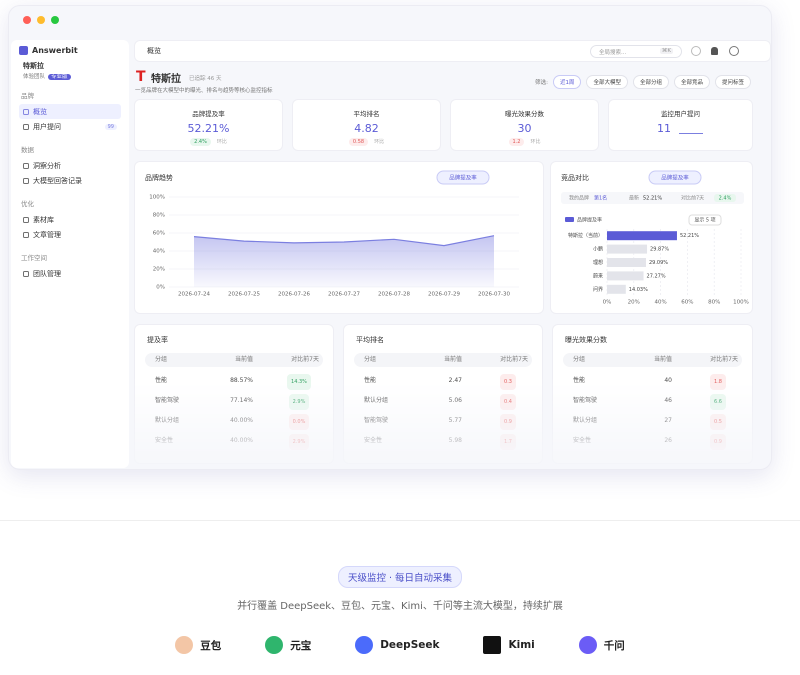 The image size is (800, 675). Describe the element at coordinates (70, 70) in the screenshot. I see `org: 特斯拉 体验团队 专业版` at that location.